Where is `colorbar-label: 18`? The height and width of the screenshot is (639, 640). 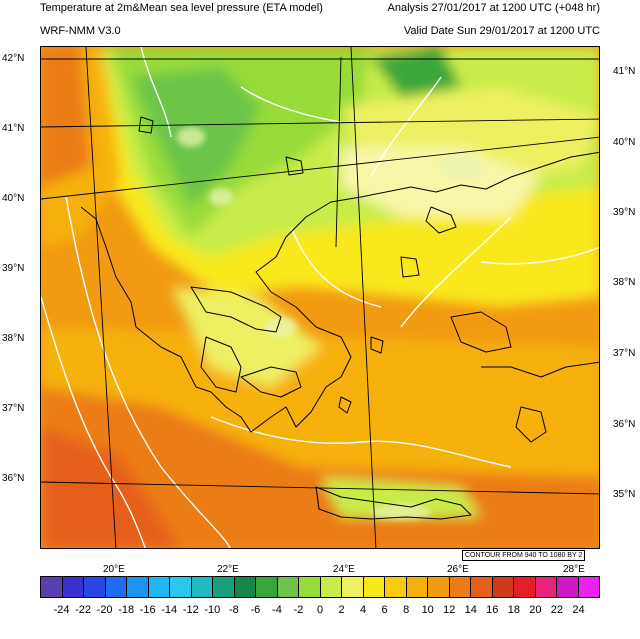
colorbar-label: 18 is located at coordinates (513, 610).